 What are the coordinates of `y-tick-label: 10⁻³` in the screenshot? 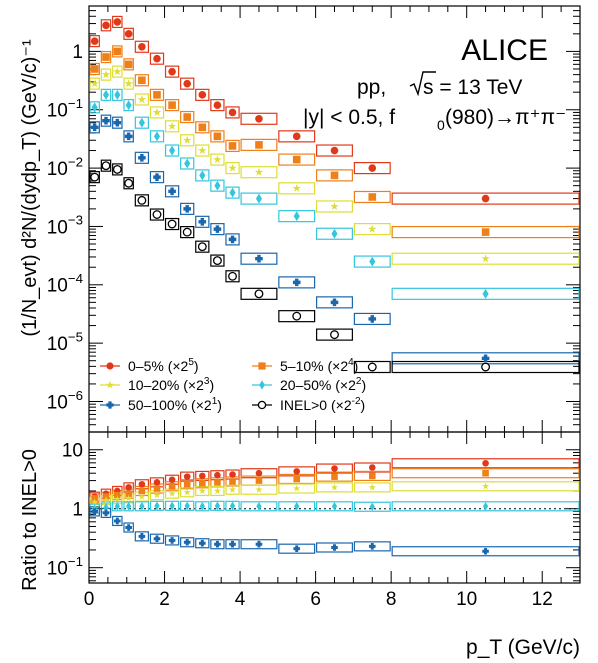 It's located at (65, 226).